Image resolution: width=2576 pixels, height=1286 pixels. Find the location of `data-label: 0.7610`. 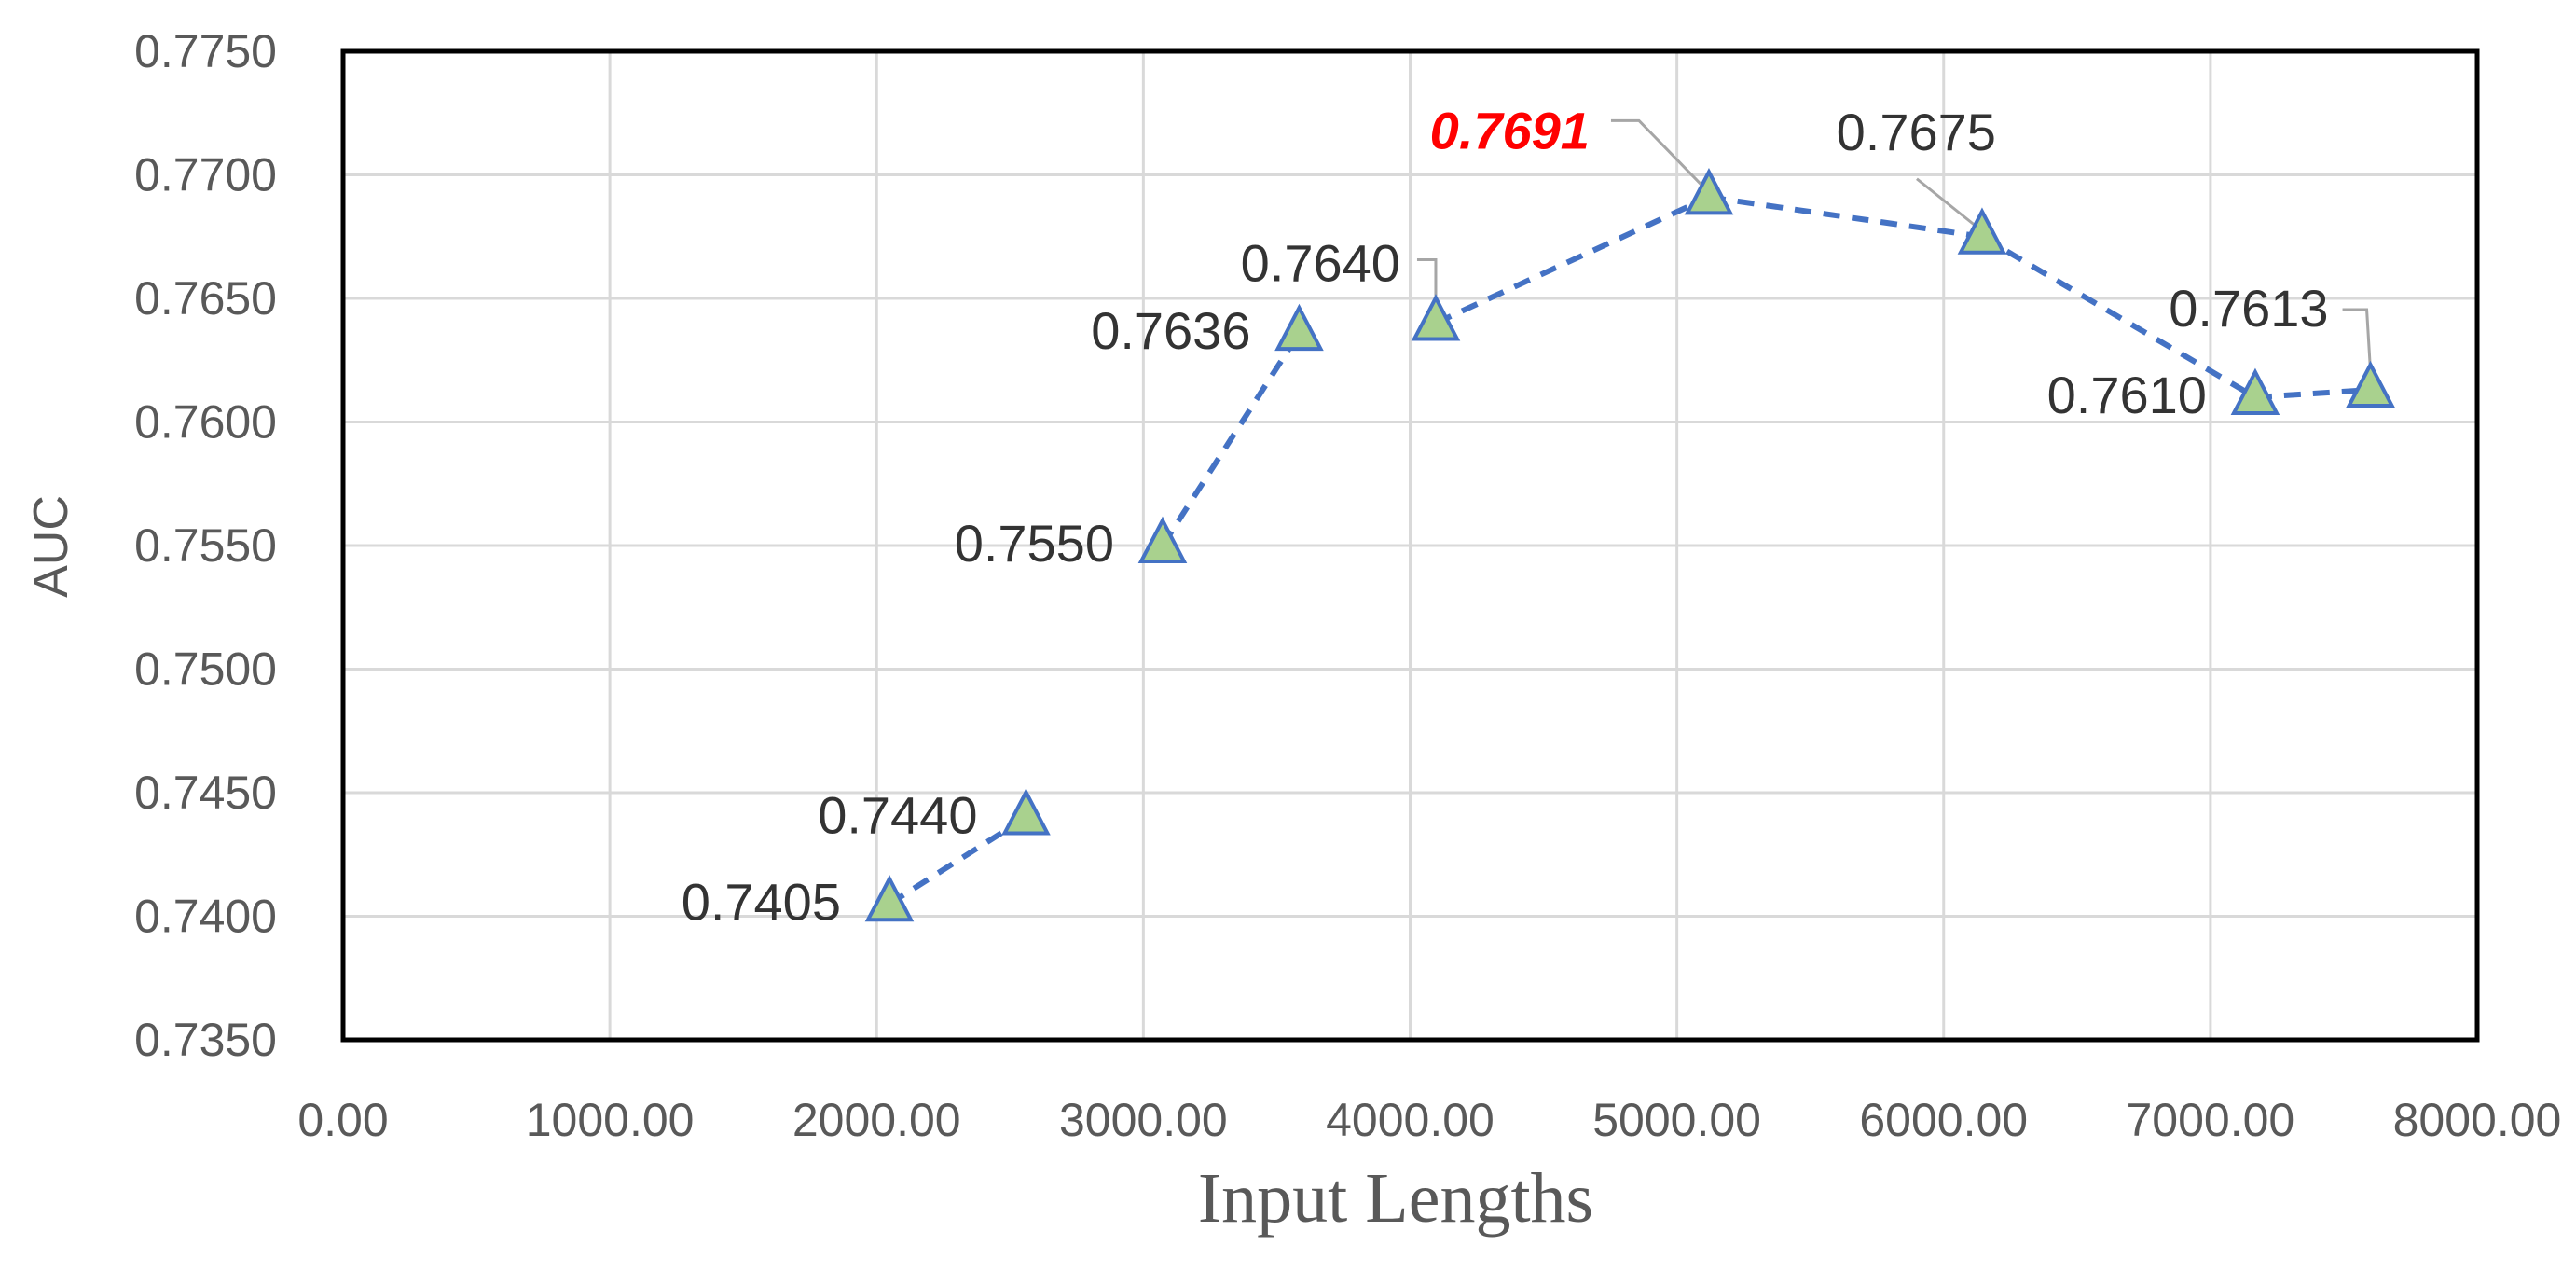

data-label: 0.7610 is located at coordinates (2127, 395).